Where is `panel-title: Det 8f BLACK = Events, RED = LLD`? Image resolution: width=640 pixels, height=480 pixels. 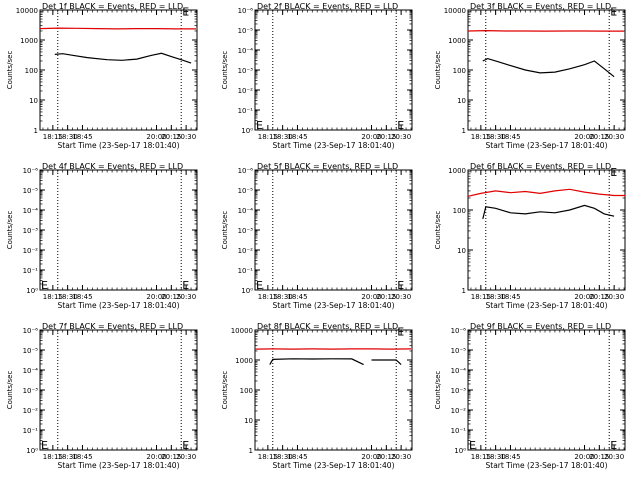
panel-title: Det 8f BLACK = Events, RED = LLD is located at coordinates (327, 326).